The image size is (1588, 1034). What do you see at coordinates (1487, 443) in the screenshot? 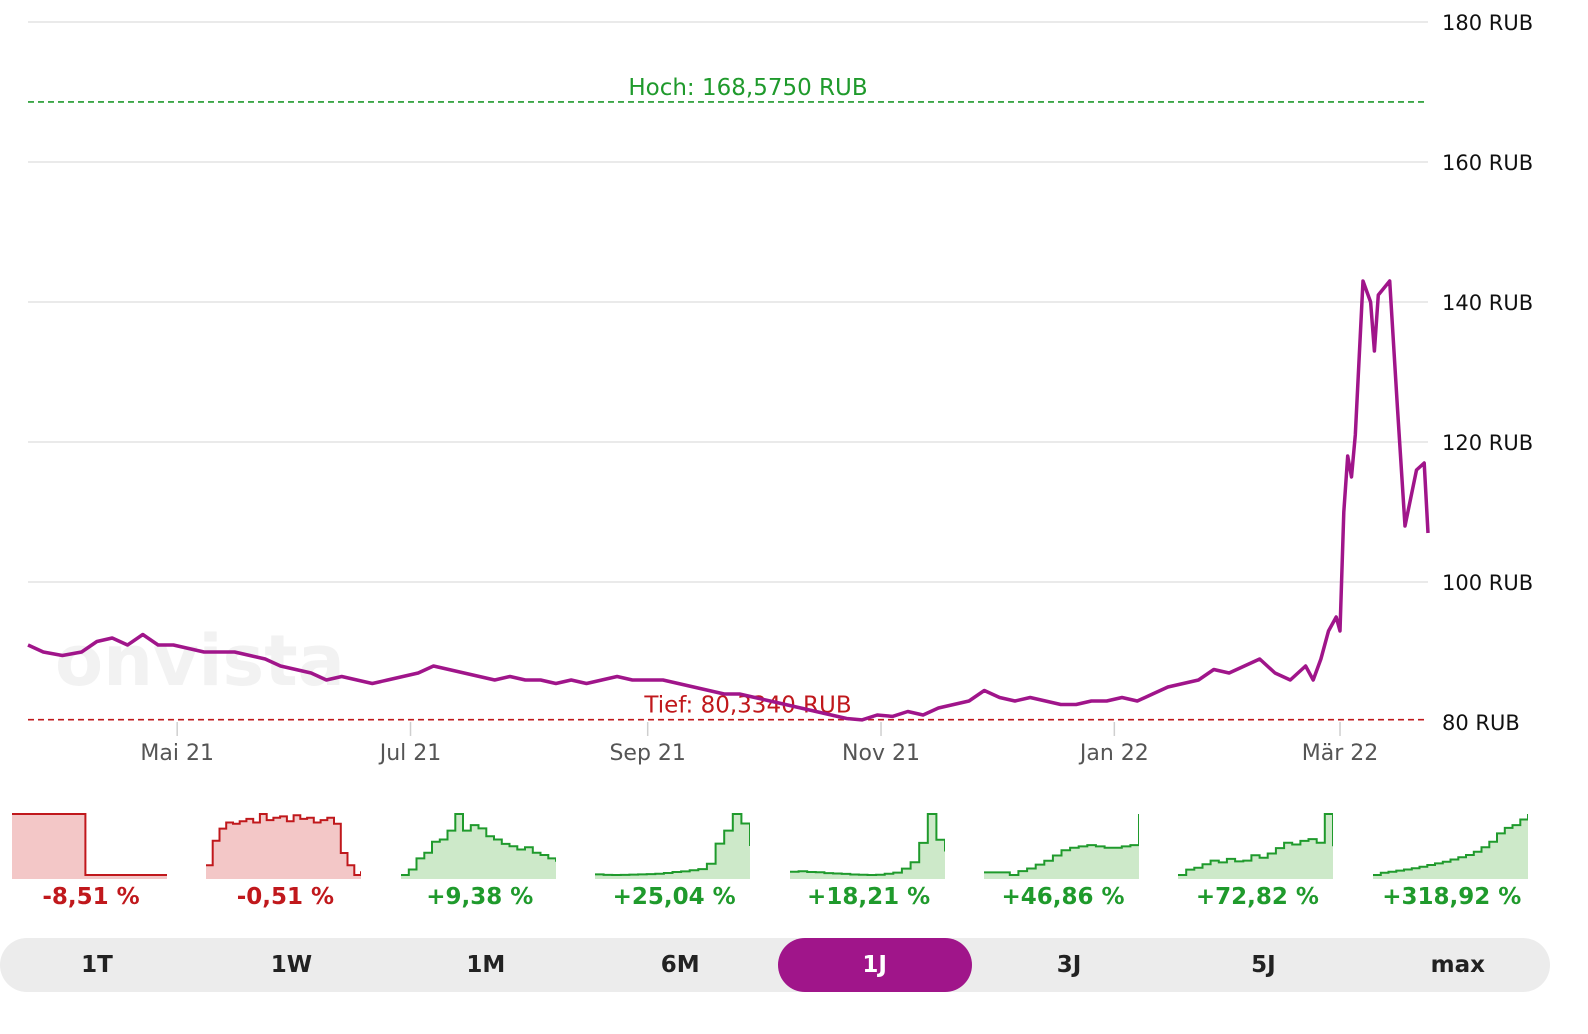
I see `y-tick-label: 120 RUB` at bounding box center [1487, 443].